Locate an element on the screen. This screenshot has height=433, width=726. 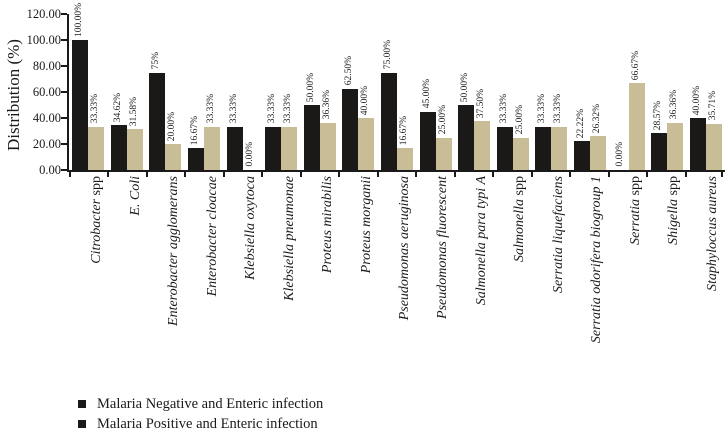
category-group: 33.33% 0.00% is located at coordinates (242, 92).